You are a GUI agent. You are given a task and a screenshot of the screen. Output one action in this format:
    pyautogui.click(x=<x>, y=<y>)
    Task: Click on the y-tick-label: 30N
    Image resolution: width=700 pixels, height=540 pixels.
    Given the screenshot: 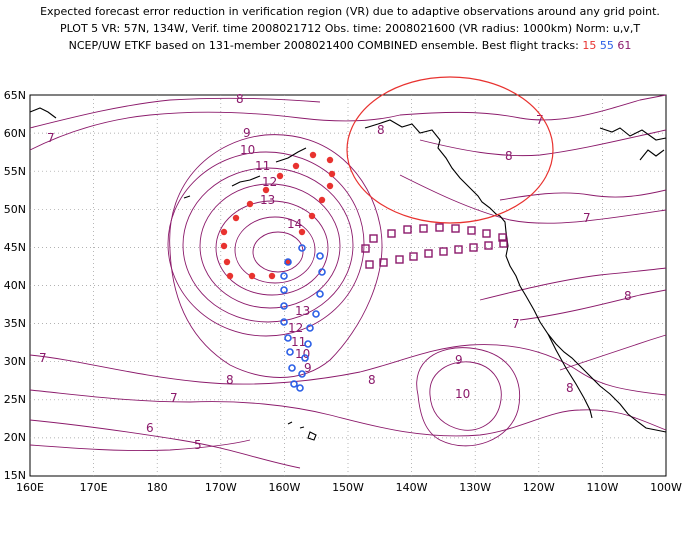 What is the action you would take?
    pyautogui.click(x=15, y=361)
    